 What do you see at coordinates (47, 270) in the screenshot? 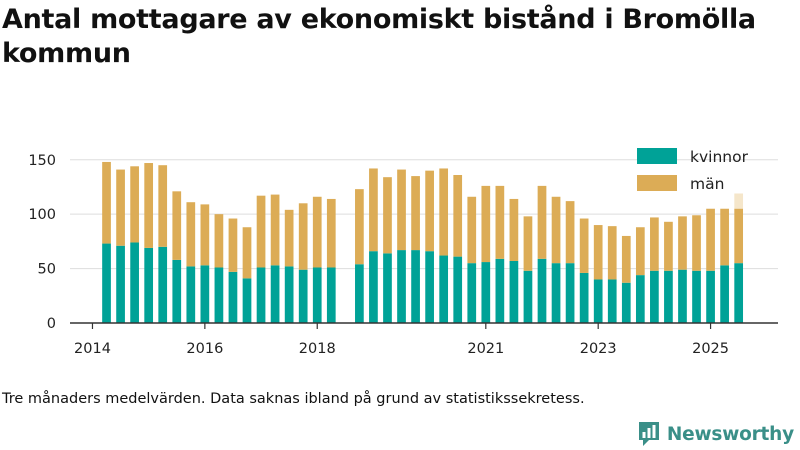
I see `y-tick-label: 50` at bounding box center [47, 270].